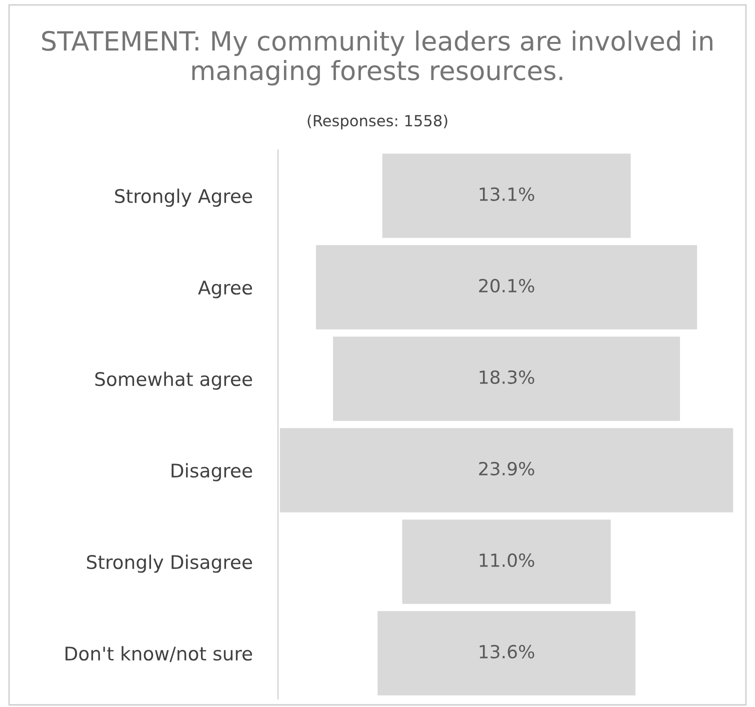  I want to click on data-label: 18.3%, so click(507, 377).